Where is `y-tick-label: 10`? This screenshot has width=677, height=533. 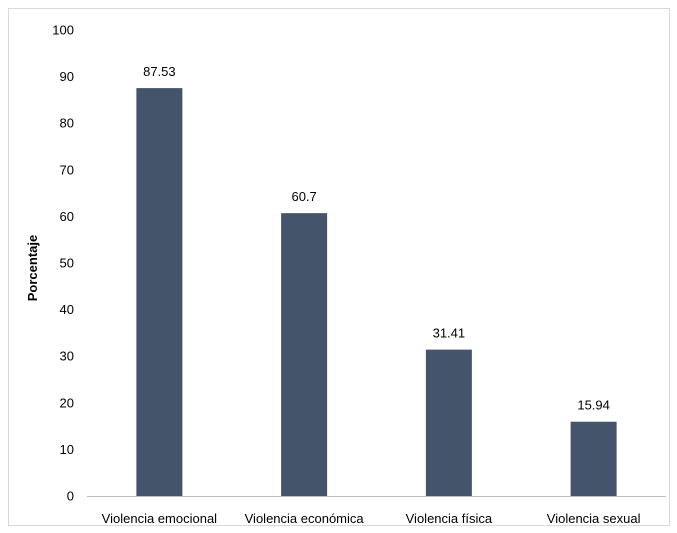 y-tick-label: 10 is located at coordinates (67, 449).